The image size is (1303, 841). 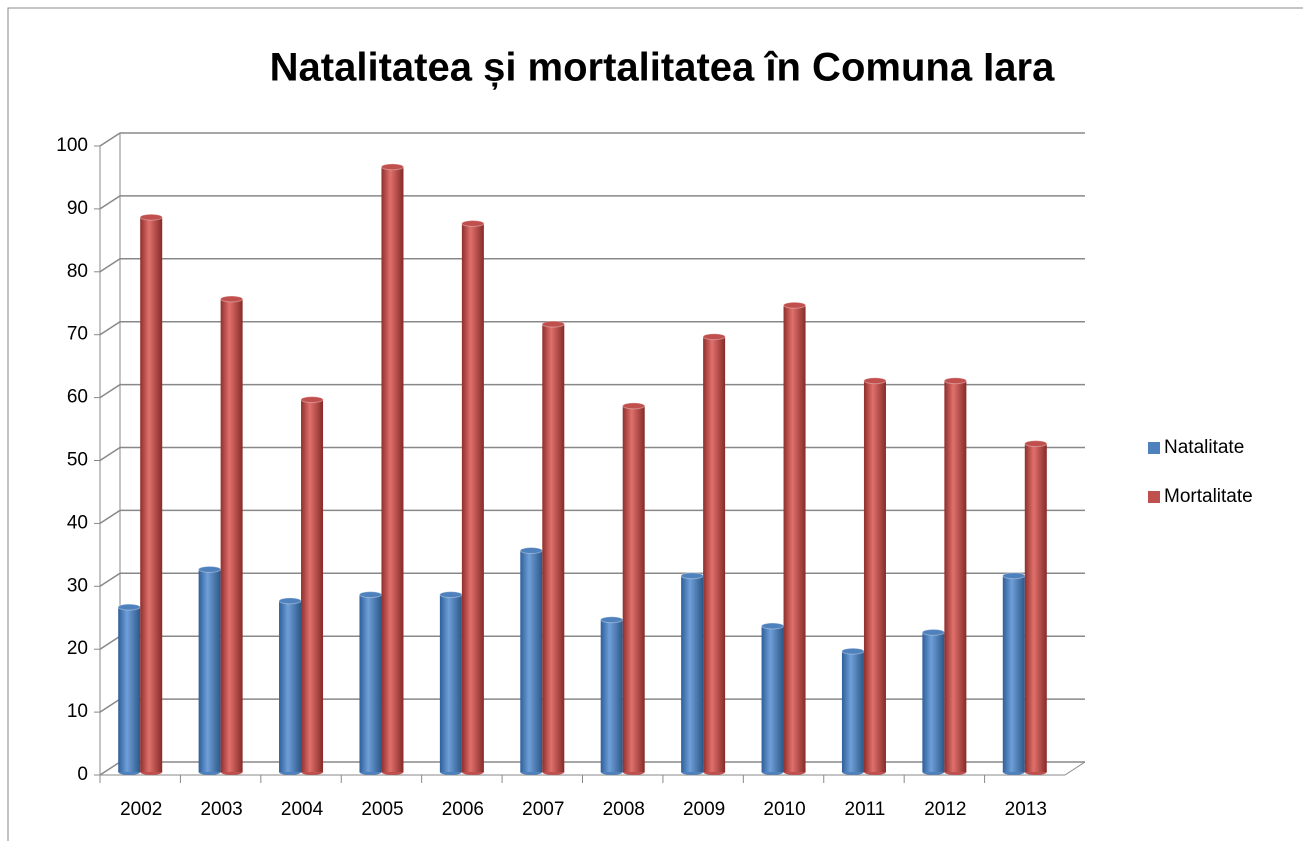 What do you see at coordinates (382, 809) in the screenshot?
I see `x-tick-label: 2005` at bounding box center [382, 809].